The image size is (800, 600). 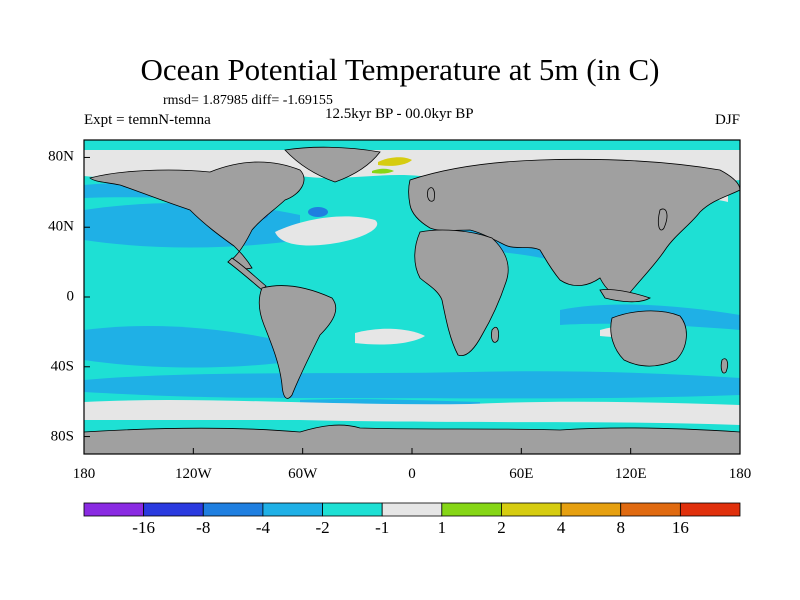 What do you see at coordinates (501, 527) in the screenshot?
I see `colorbar-label: 2` at bounding box center [501, 527].